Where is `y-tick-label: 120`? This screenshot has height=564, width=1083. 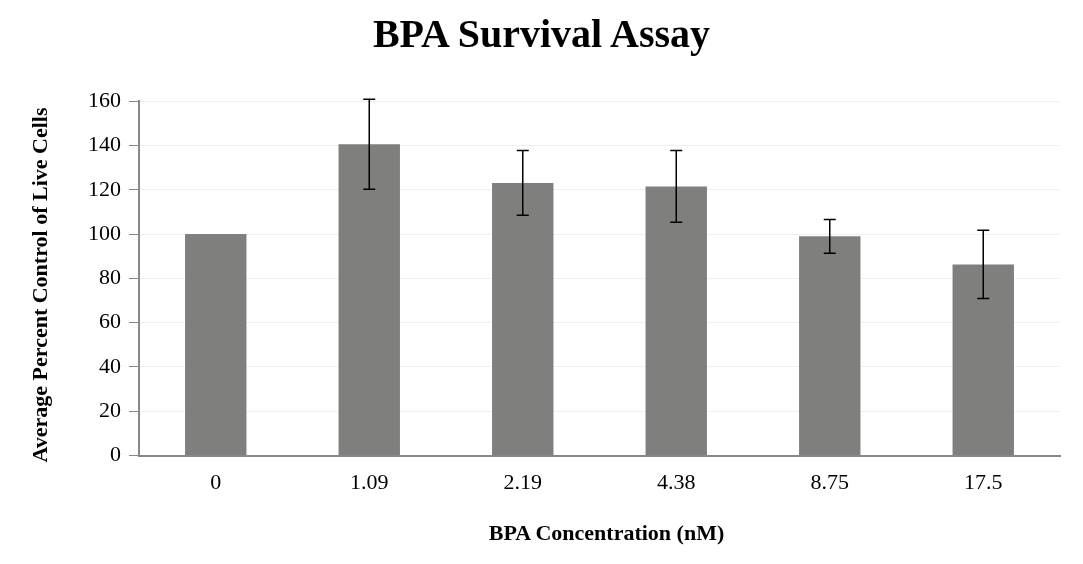
y-tick-label: 120 is located at coordinates (104, 188).